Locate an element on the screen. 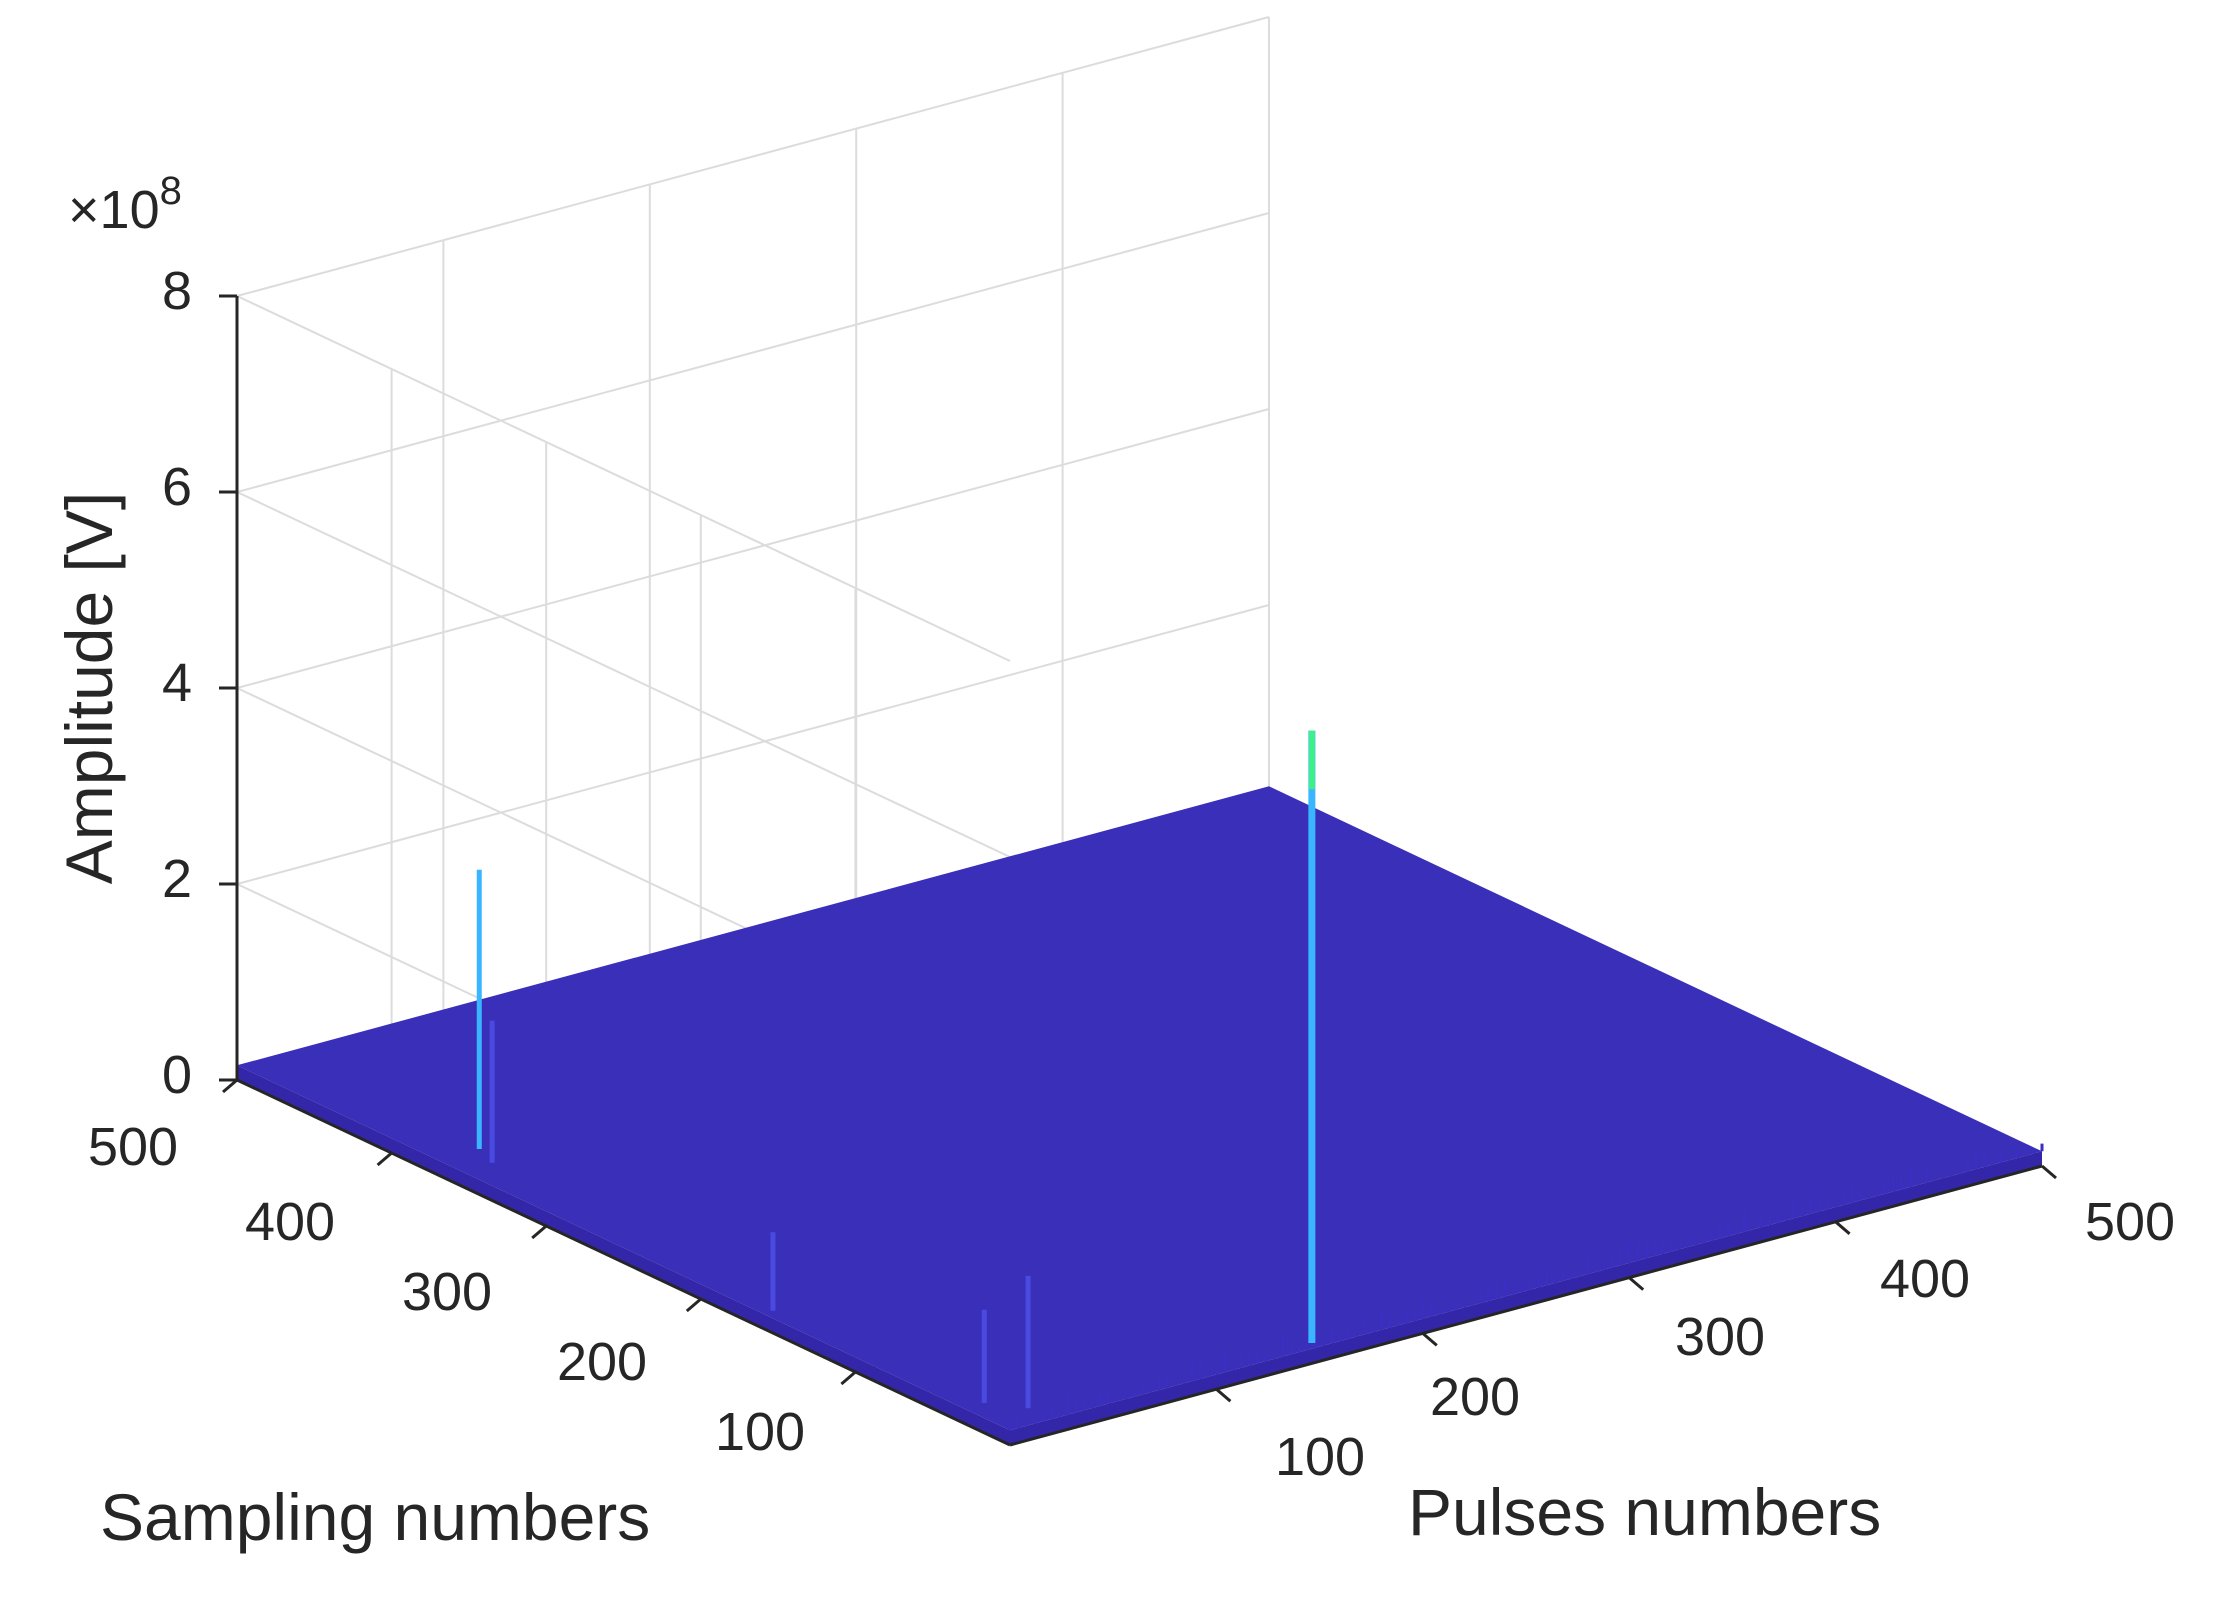 The image size is (2214, 1605). z-tick-label: 4 is located at coordinates (177, 683).